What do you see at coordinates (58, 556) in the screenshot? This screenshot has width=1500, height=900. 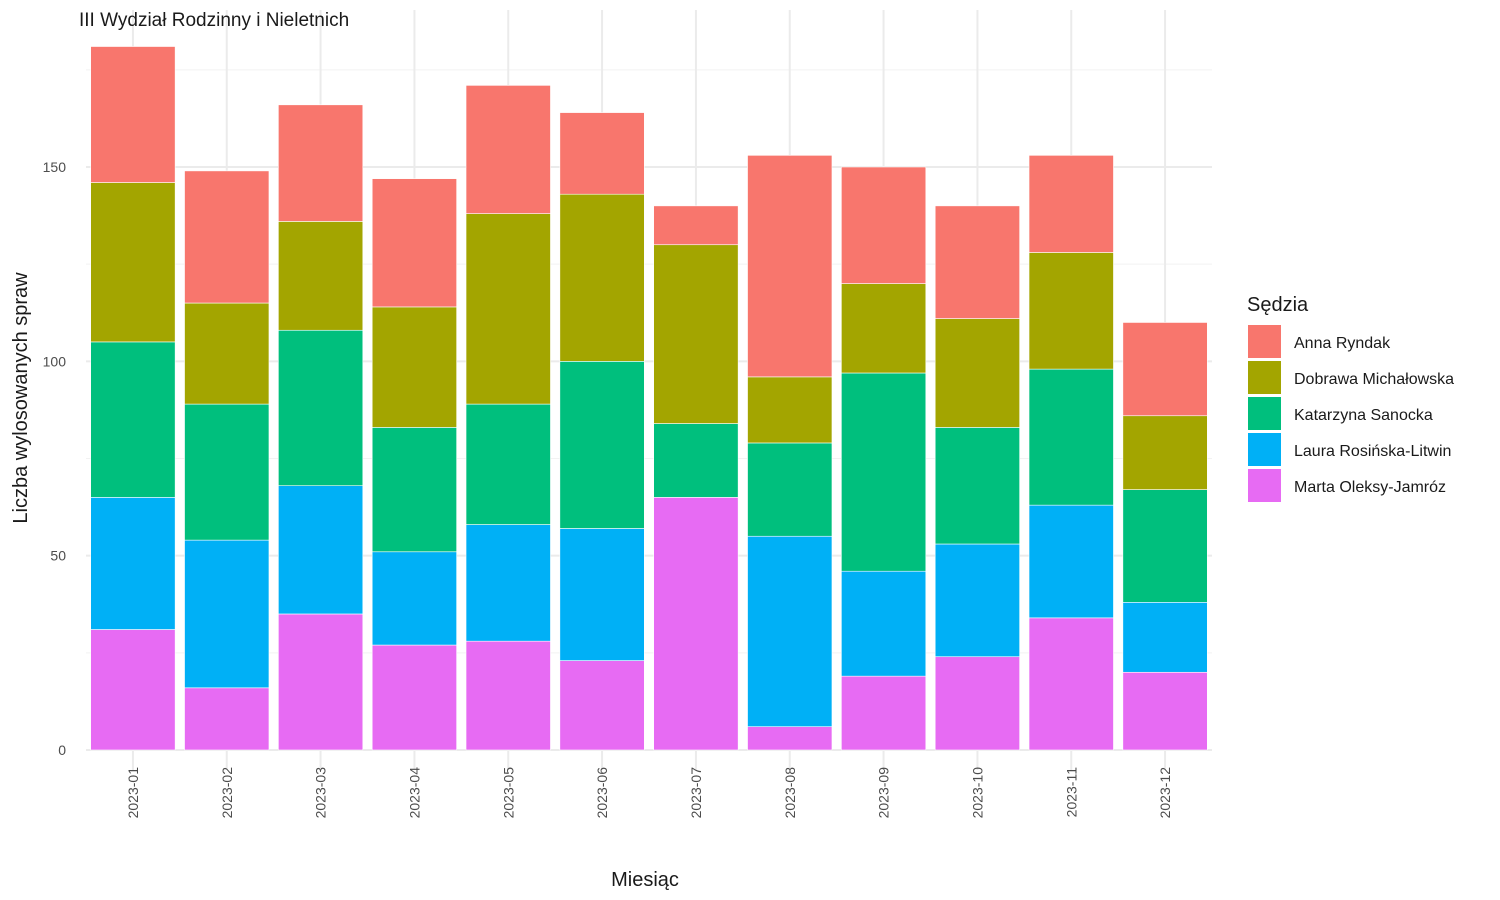 I see `y-tick-label: 50` at bounding box center [58, 556].